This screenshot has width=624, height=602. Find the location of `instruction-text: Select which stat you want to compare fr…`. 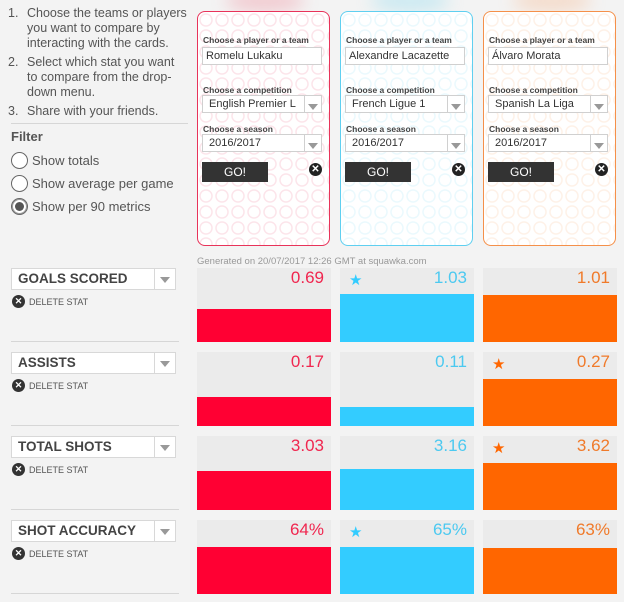

instruction-text: Select which stat you want to compare fr… is located at coordinates (101, 77).